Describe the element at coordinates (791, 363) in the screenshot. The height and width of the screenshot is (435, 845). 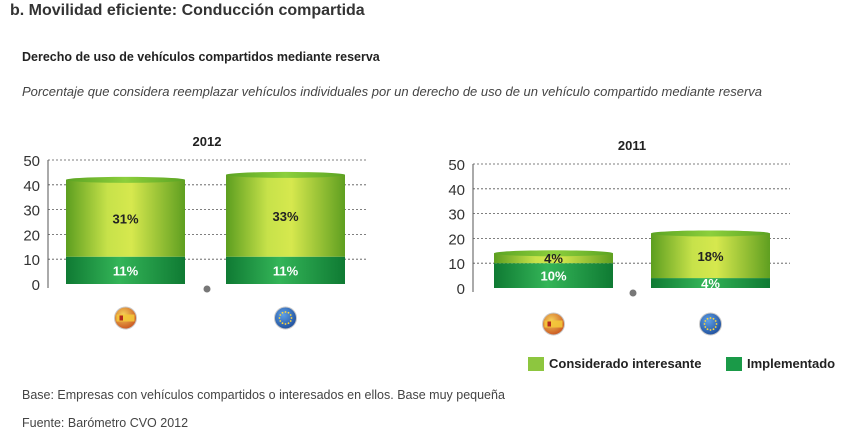
I see `legend-label-implementado: Implementado` at that location.